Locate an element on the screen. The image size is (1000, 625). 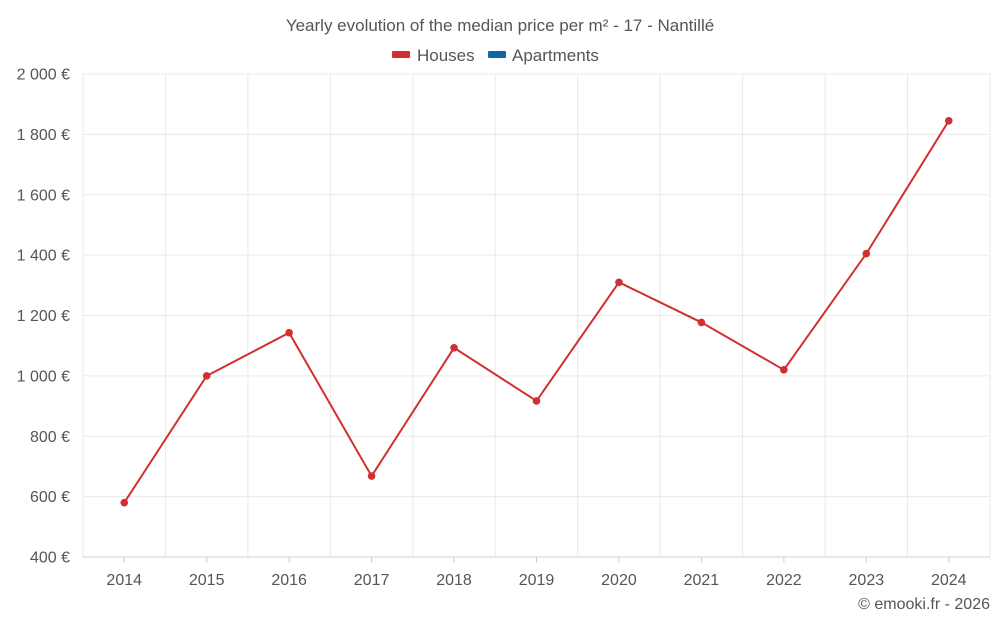
x-tick-label: 2017 is located at coordinates (372, 580).